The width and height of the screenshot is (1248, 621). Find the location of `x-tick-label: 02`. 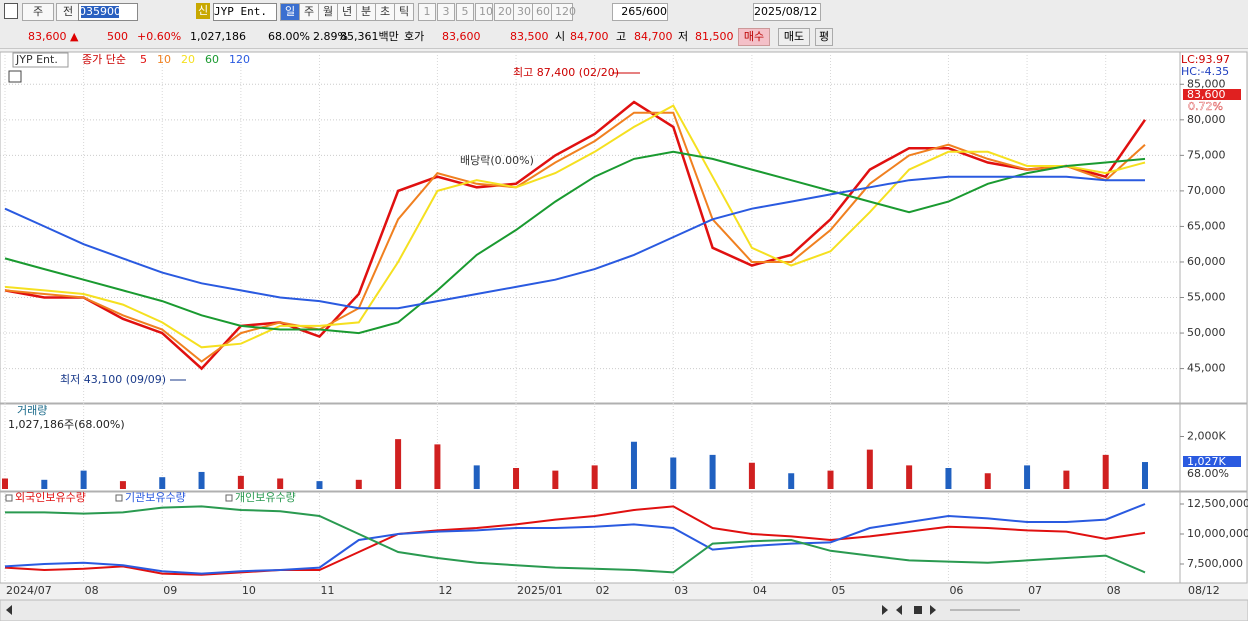

x-tick-label: 02 is located at coordinates (603, 590).